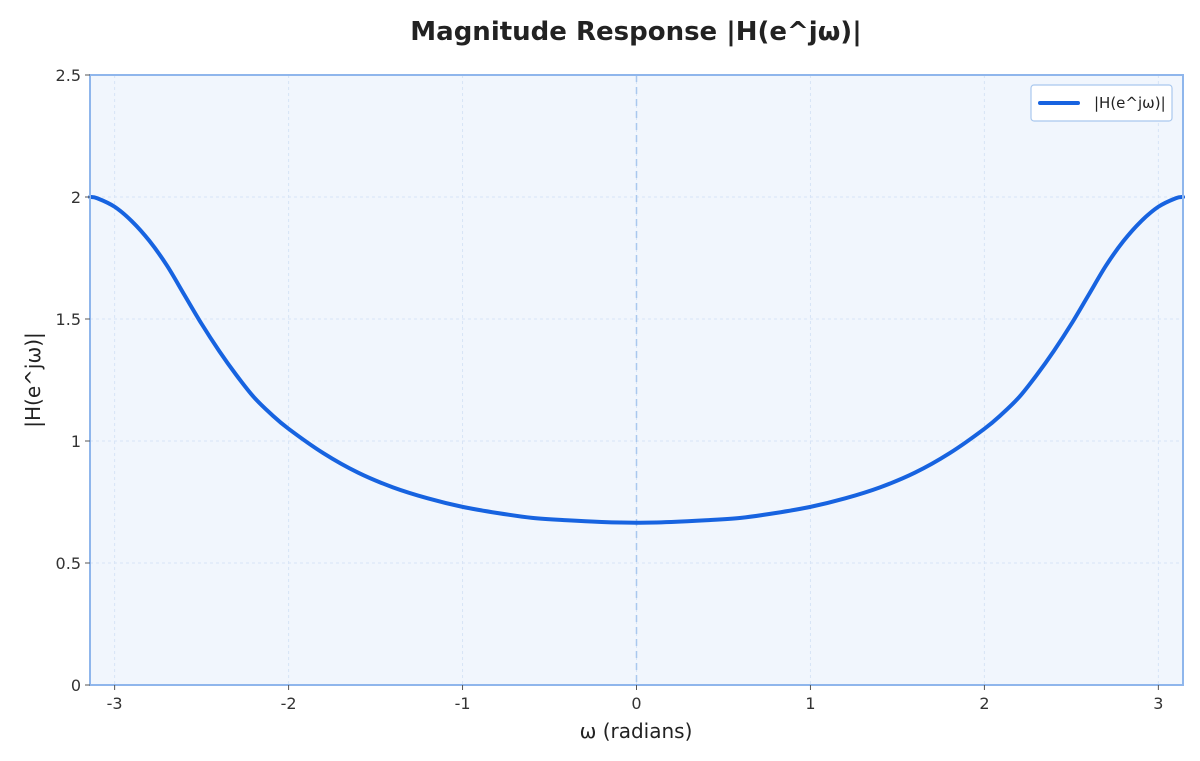 This screenshot has width=1200, height=761. What do you see at coordinates (68, 319) in the screenshot?
I see `y-tick-label: 1.5` at bounding box center [68, 319].